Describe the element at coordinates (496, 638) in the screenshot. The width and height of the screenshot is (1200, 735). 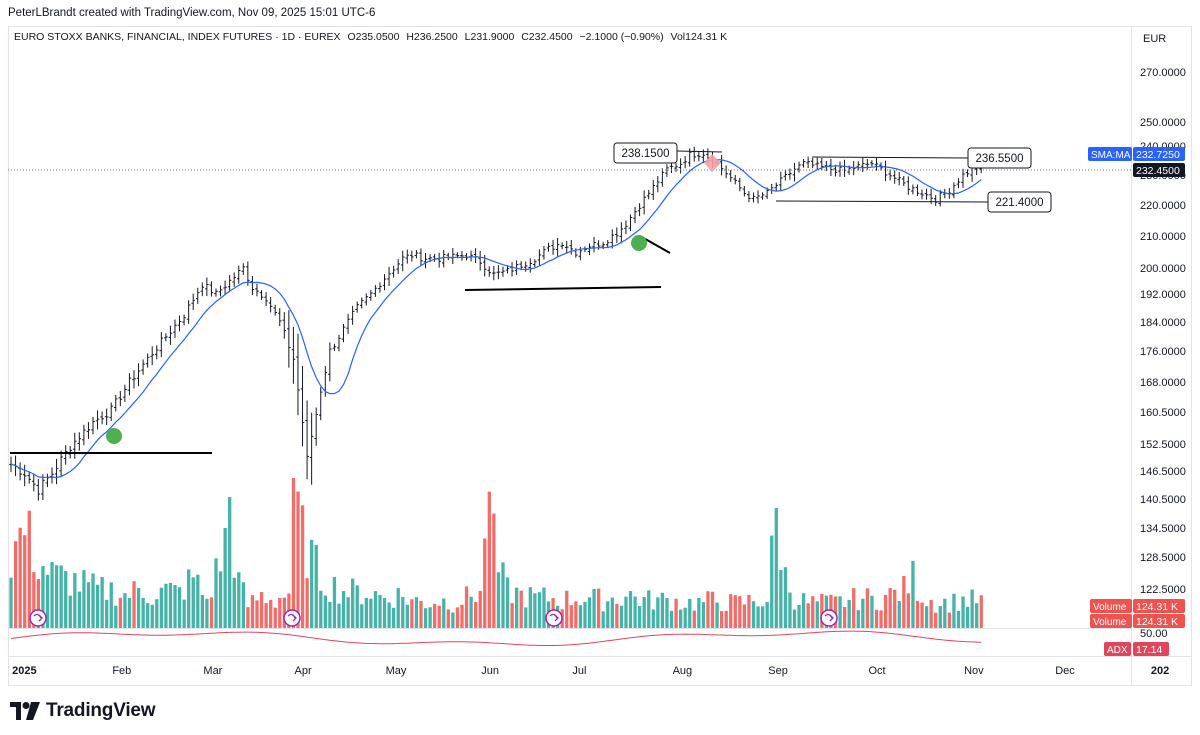
I see `adx-line` at that location.